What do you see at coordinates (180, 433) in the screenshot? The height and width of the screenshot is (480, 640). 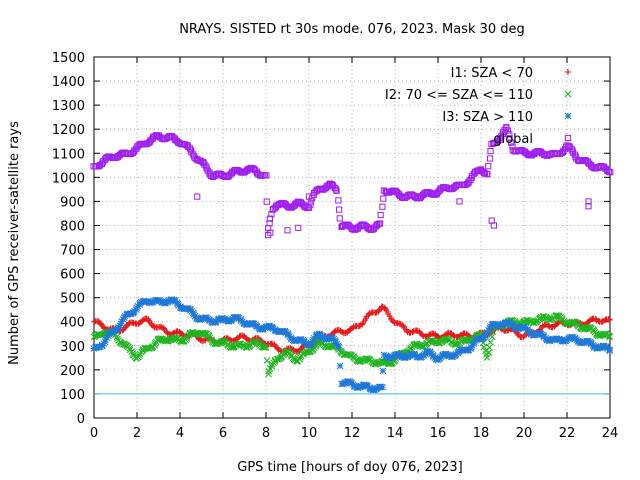 I see `x-tick-label: 4` at bounding box center [180, 433].